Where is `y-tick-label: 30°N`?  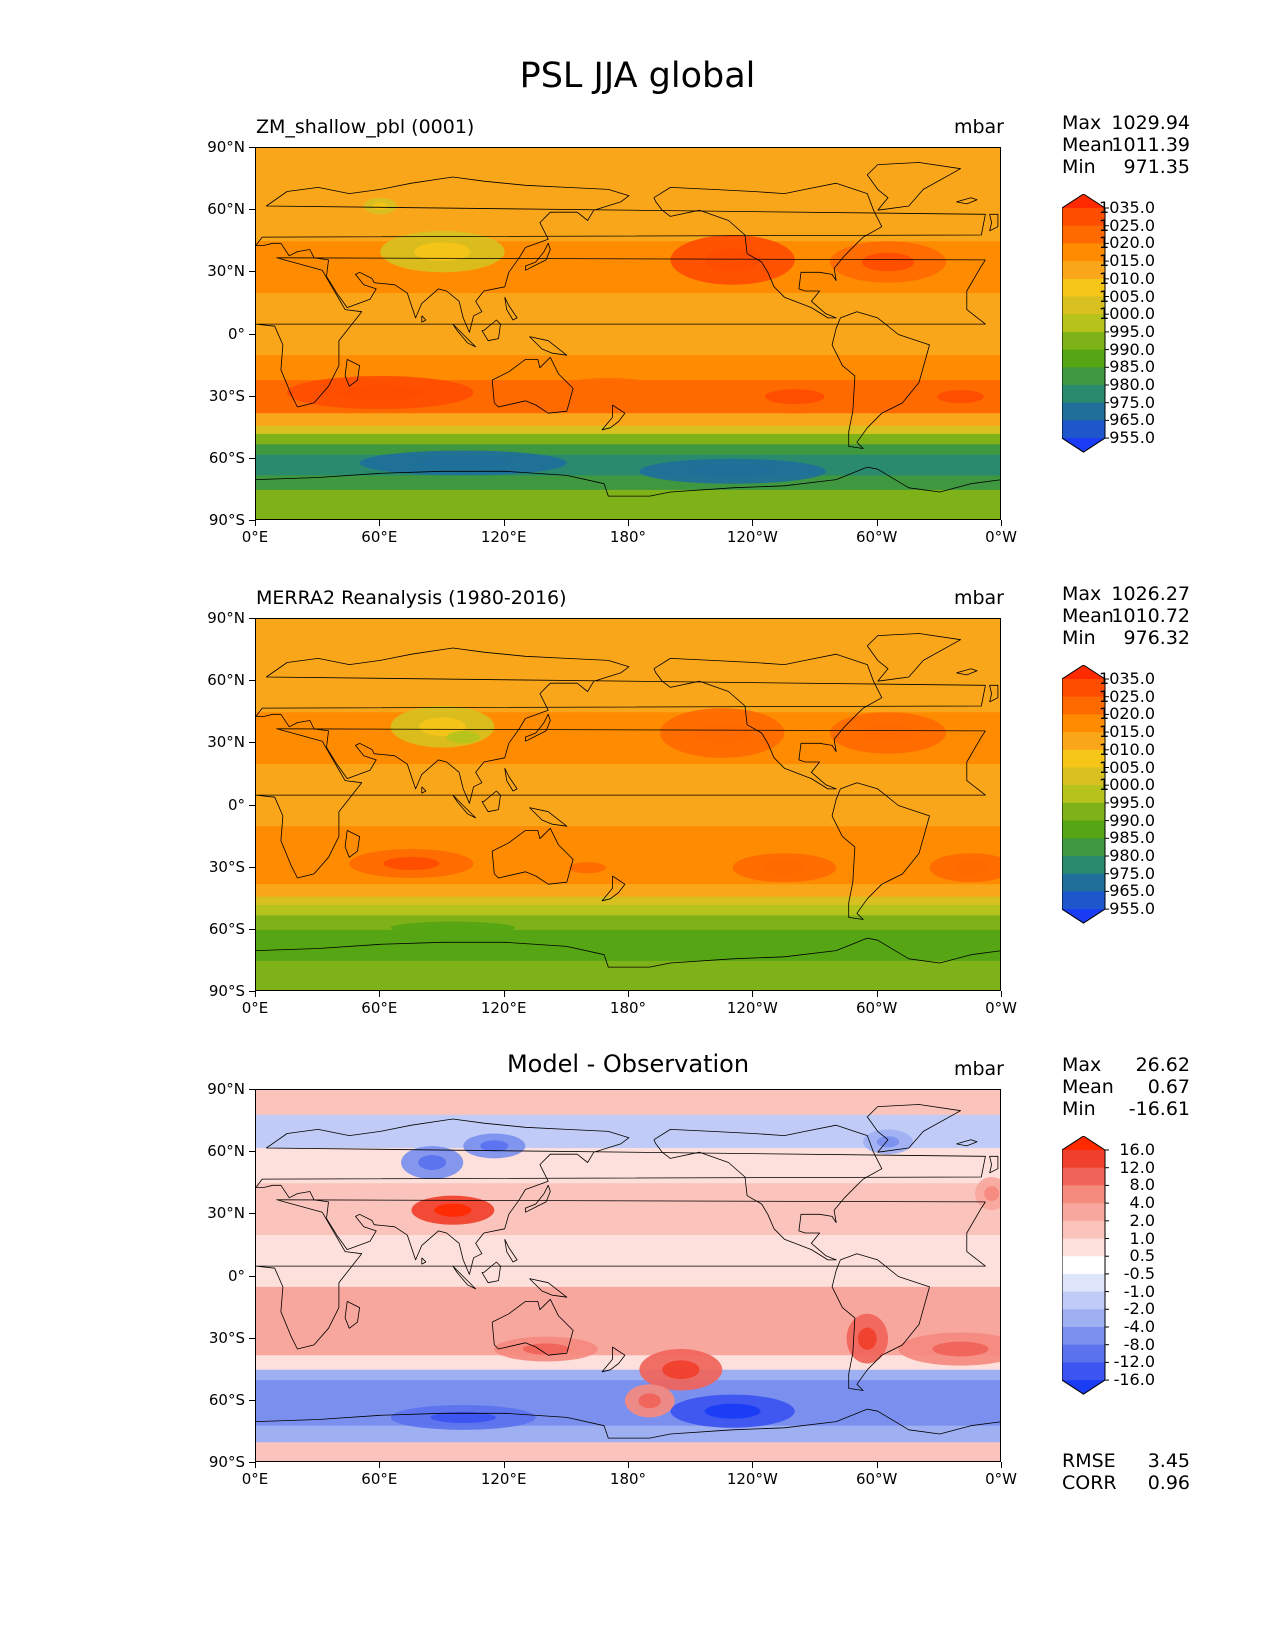 y-tick-label: 30°N is located at coordinates (226, 1213).